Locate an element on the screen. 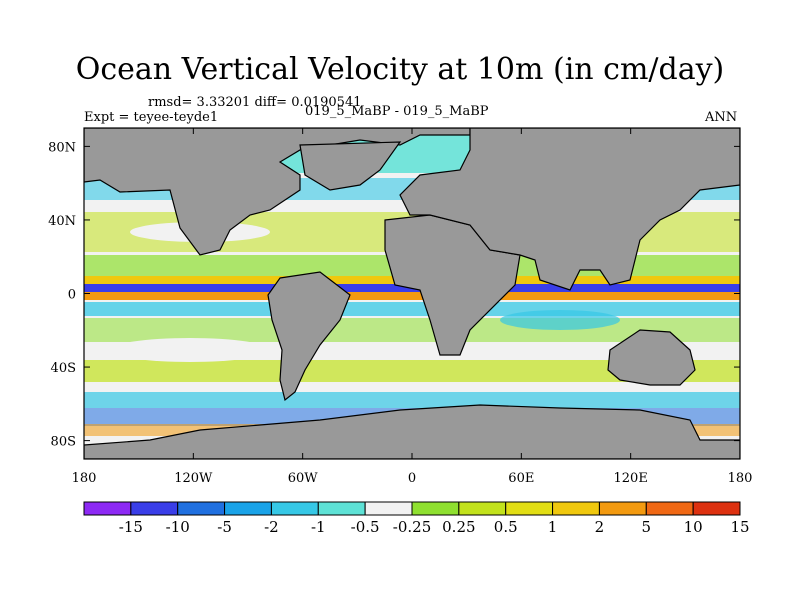  indian-ocean-patch is located at coordinates (560, 320).